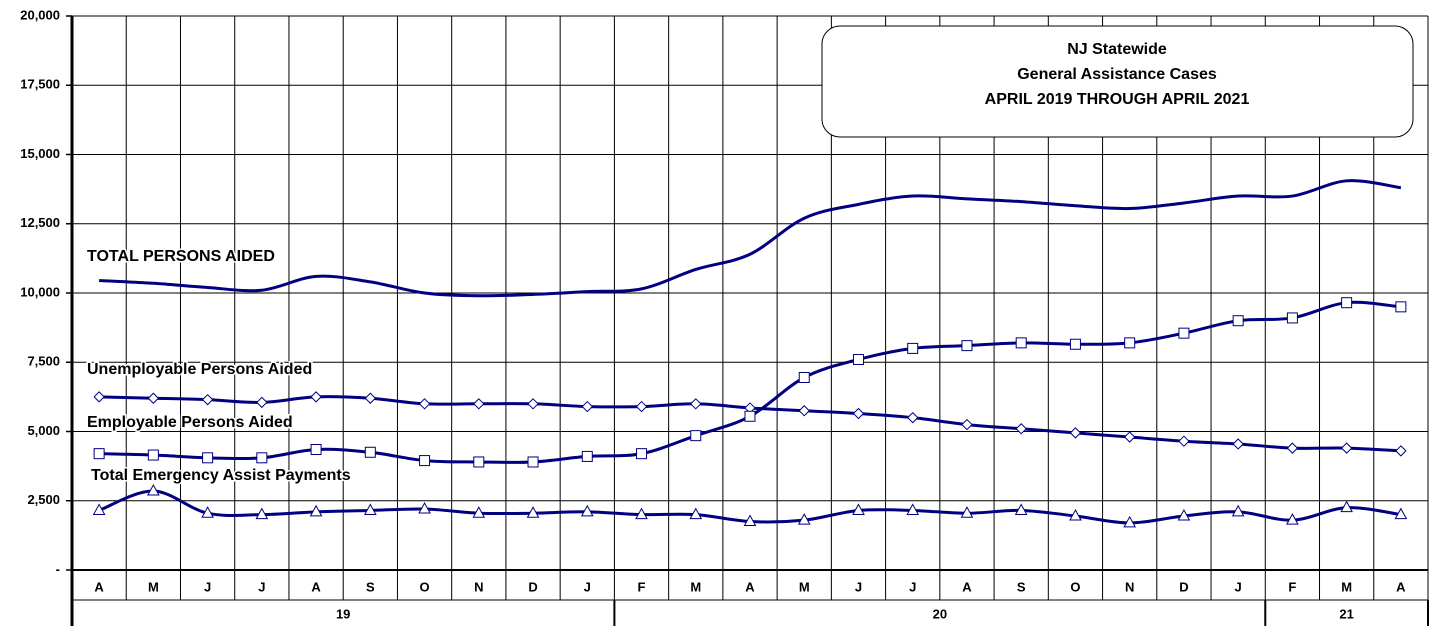  I want to click on chart-title: NJ Statewide, so click(1117, 49).